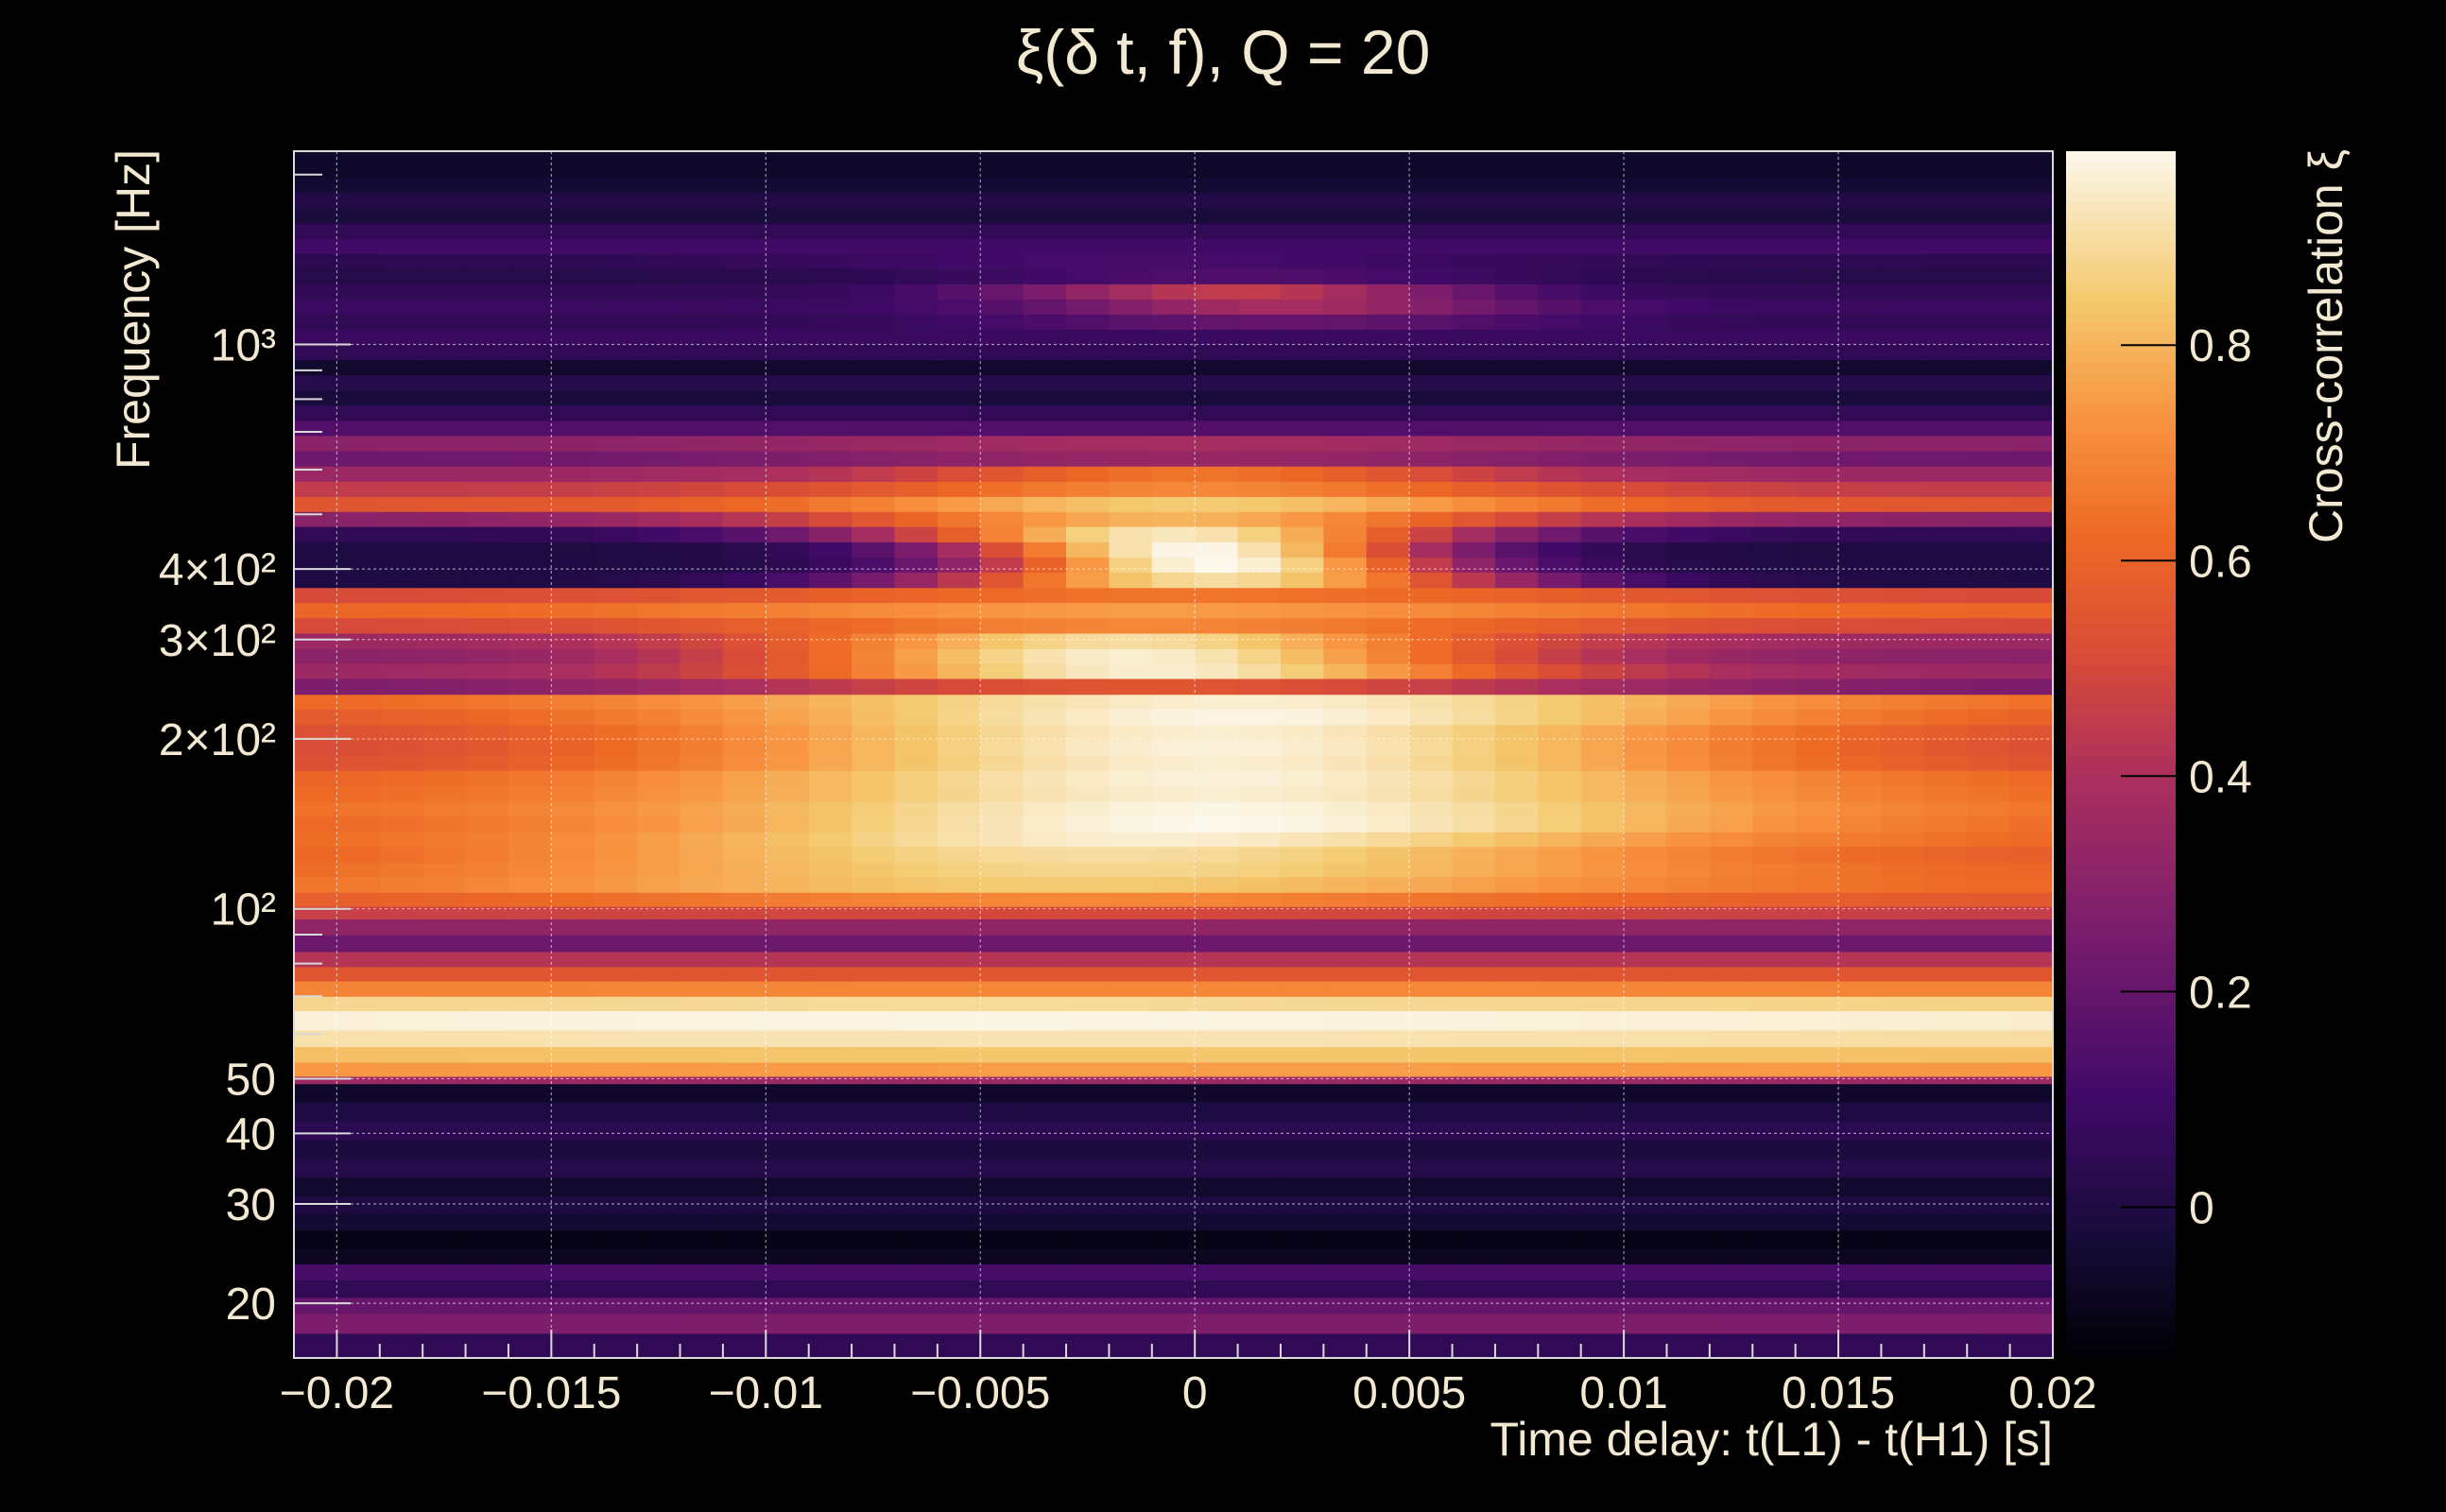  Describe the element at coordinates (337, 1393) in the screenshot. I see `x-tick-label: −0.02` at that location.